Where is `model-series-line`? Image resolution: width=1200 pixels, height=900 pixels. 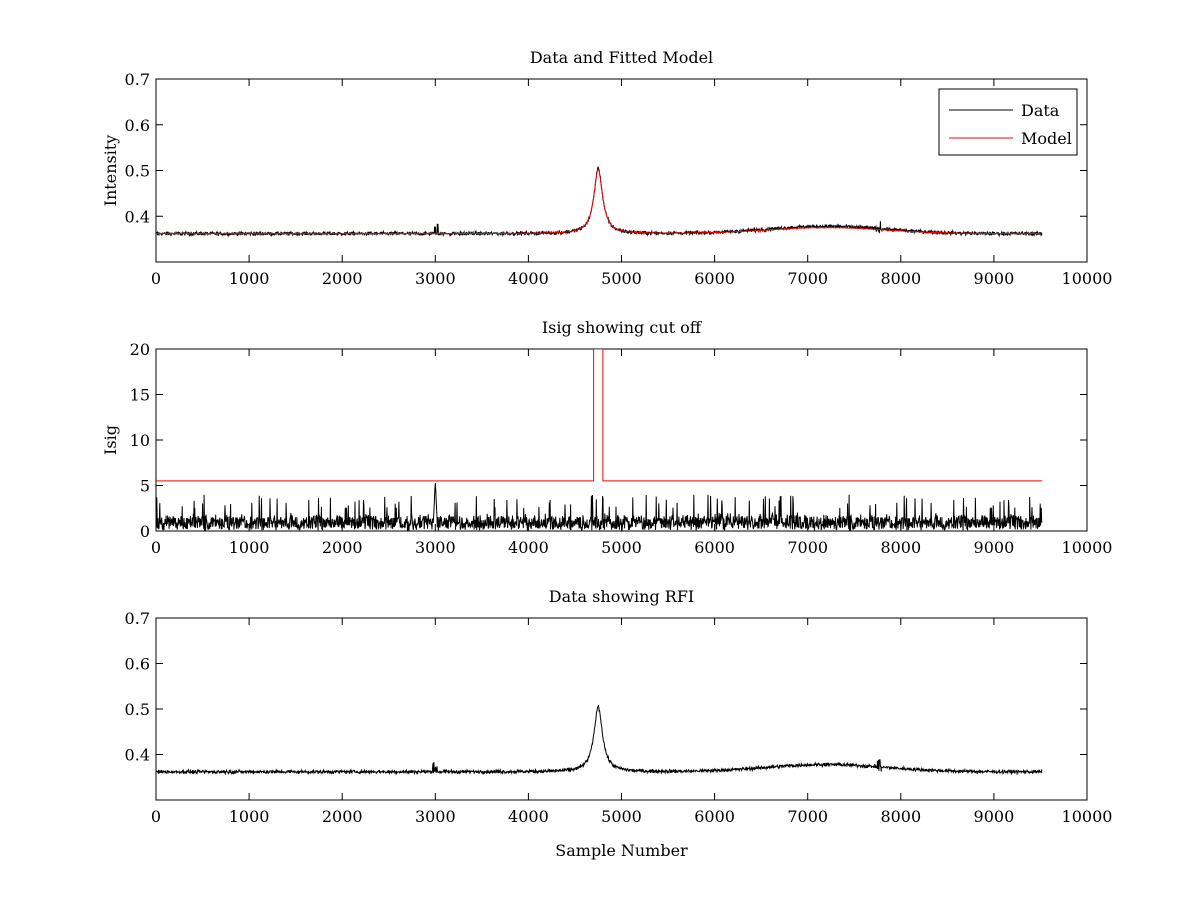
model-series-line is located at coordinates (598, 202).